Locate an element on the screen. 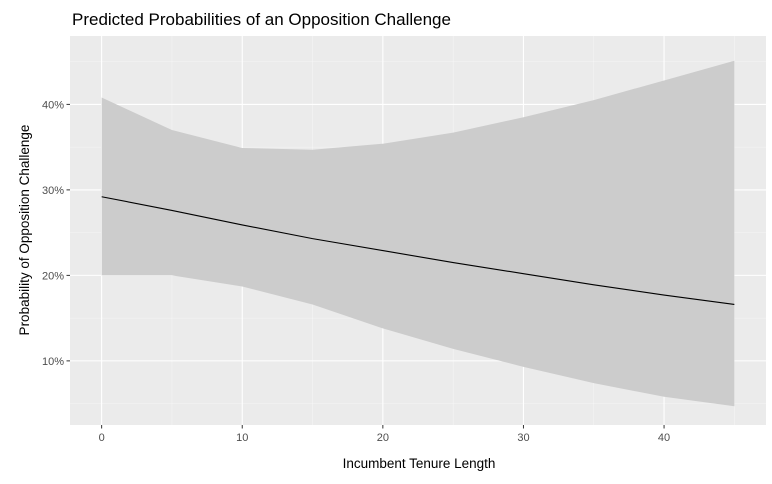 This screenshot has width=772, height=484. x-axis-ticks: 0 10 20 30 40 is located at coordinates (384, 434).